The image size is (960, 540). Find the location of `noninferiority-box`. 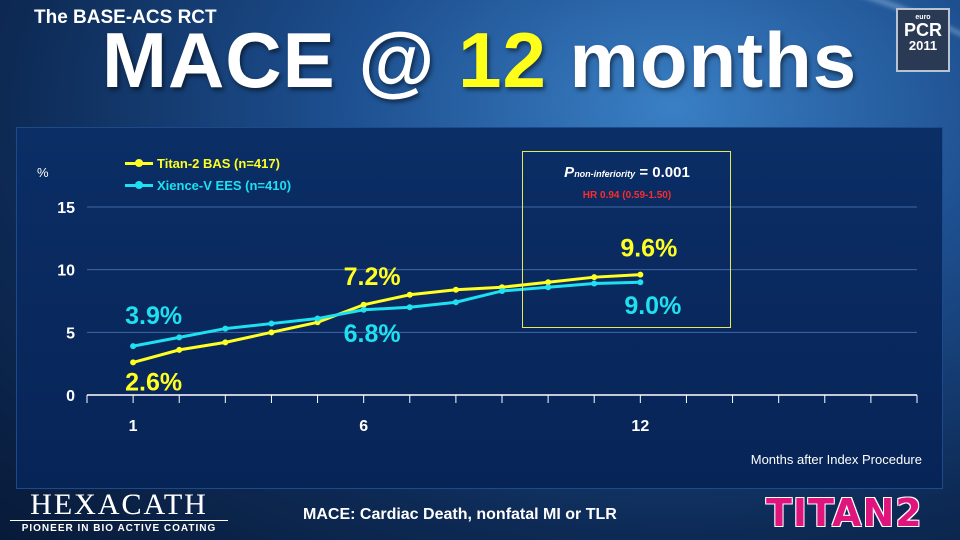

noninferiority-box is located at coordinates (626, 239).